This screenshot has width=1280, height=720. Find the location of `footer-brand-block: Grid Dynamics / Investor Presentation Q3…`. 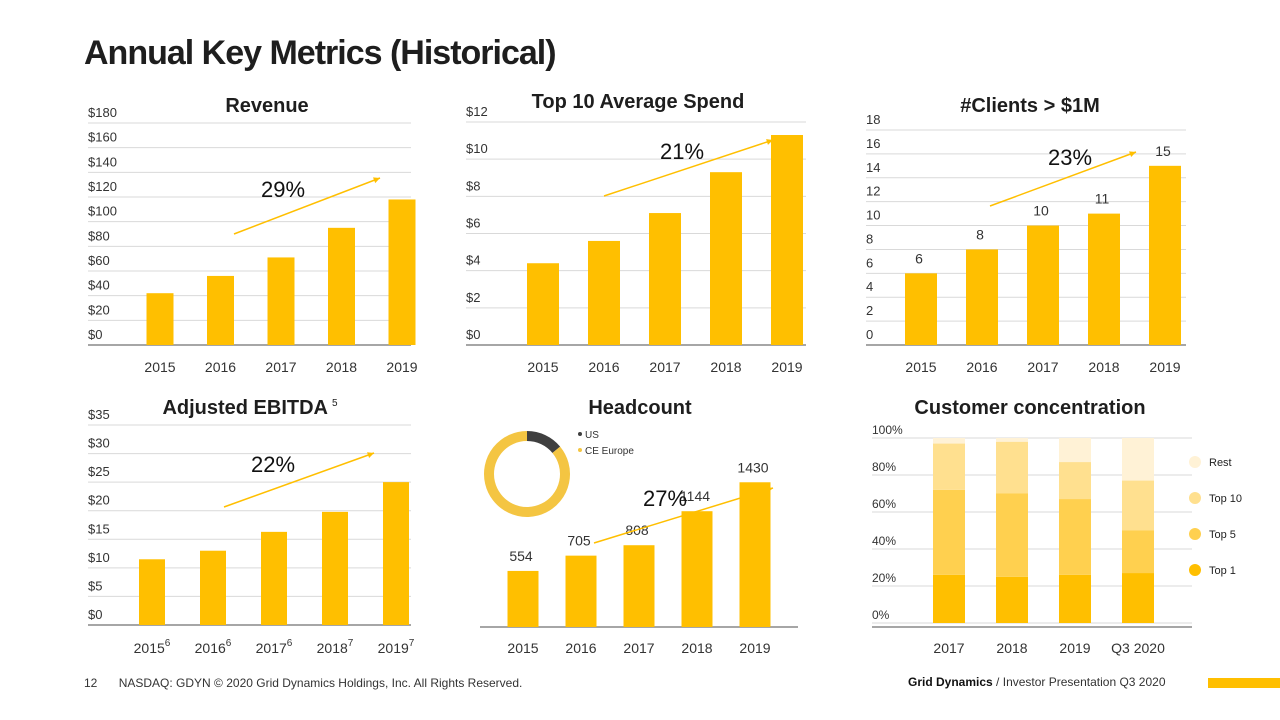

footer-brand-block: Grid Dynamics / Investor Presentation Q3… is located at coordinates (1037, 682).